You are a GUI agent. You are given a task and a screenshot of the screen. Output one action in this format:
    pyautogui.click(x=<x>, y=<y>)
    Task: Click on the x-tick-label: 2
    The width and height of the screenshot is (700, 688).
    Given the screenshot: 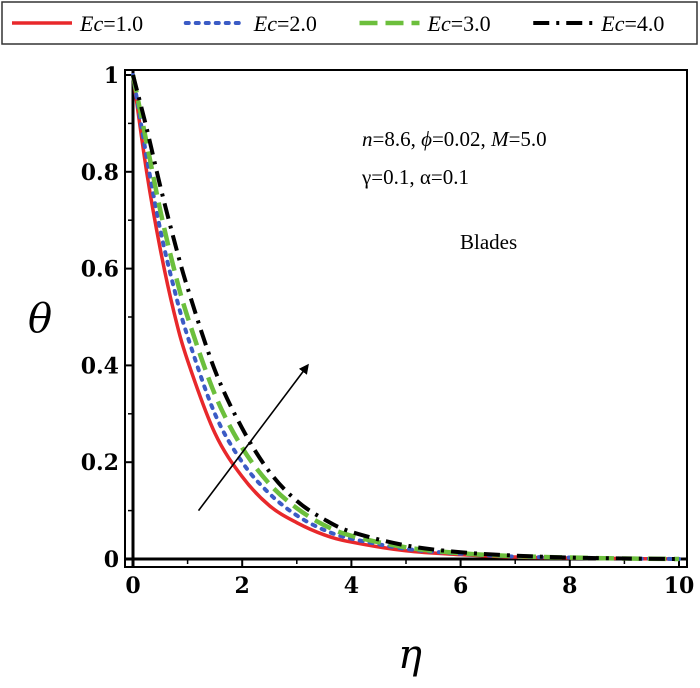 What is the action you would take?
    pyautogui.click(x=242, y=586)
    